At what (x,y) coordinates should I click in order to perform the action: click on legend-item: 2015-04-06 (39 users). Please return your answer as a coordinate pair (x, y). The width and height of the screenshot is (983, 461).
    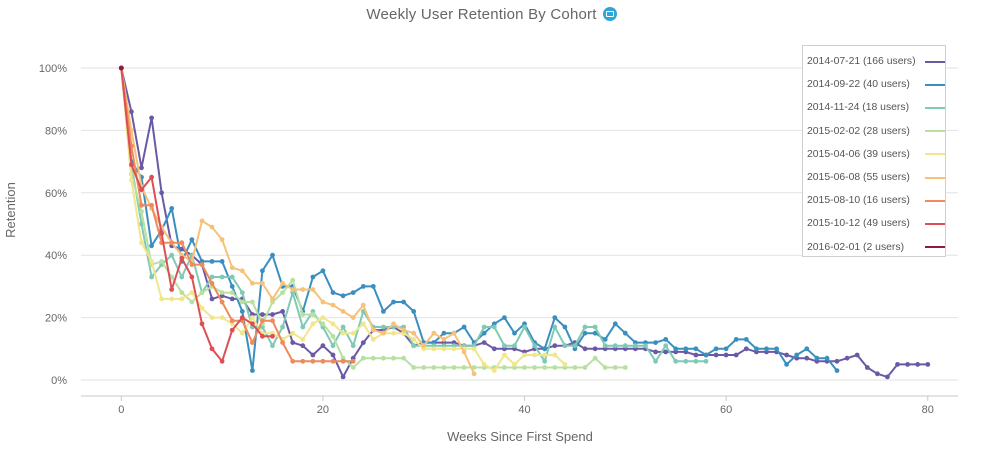
    Looking at the image, I should click on (874, 154).